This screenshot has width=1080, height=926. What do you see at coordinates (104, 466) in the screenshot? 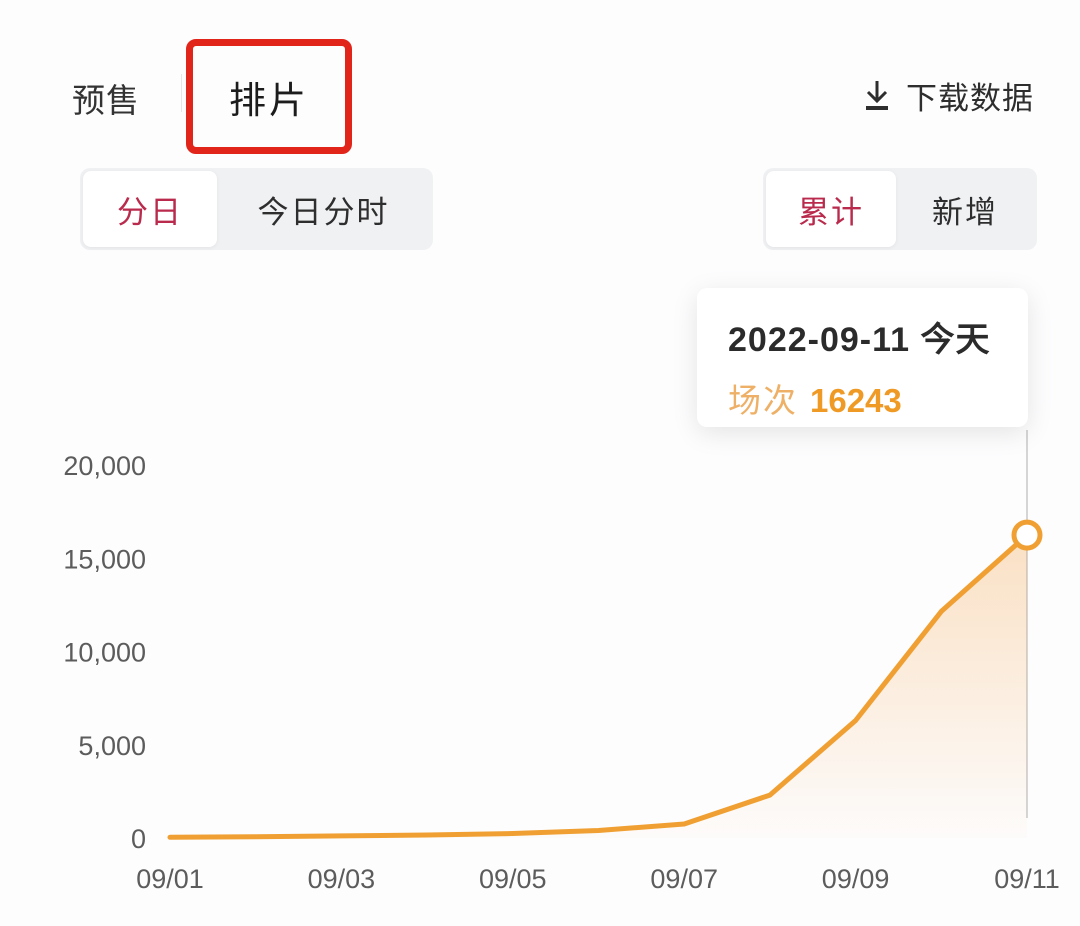
I see `y-axis-tick: 20,000` at bounding box center [104, 466].